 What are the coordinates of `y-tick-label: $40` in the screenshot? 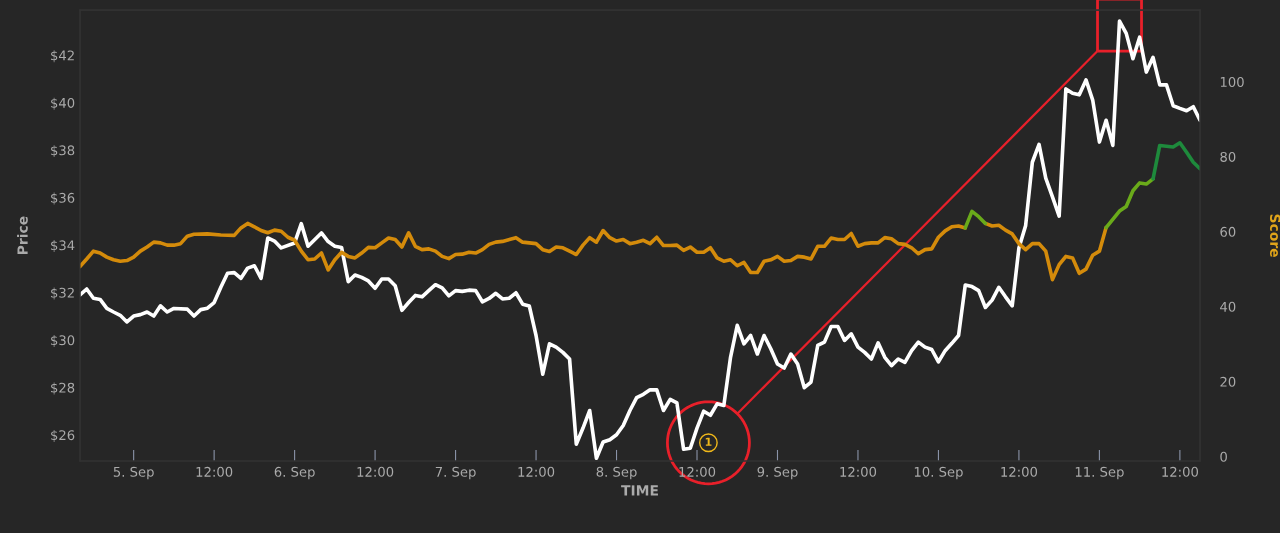 It's located at (63, 103).